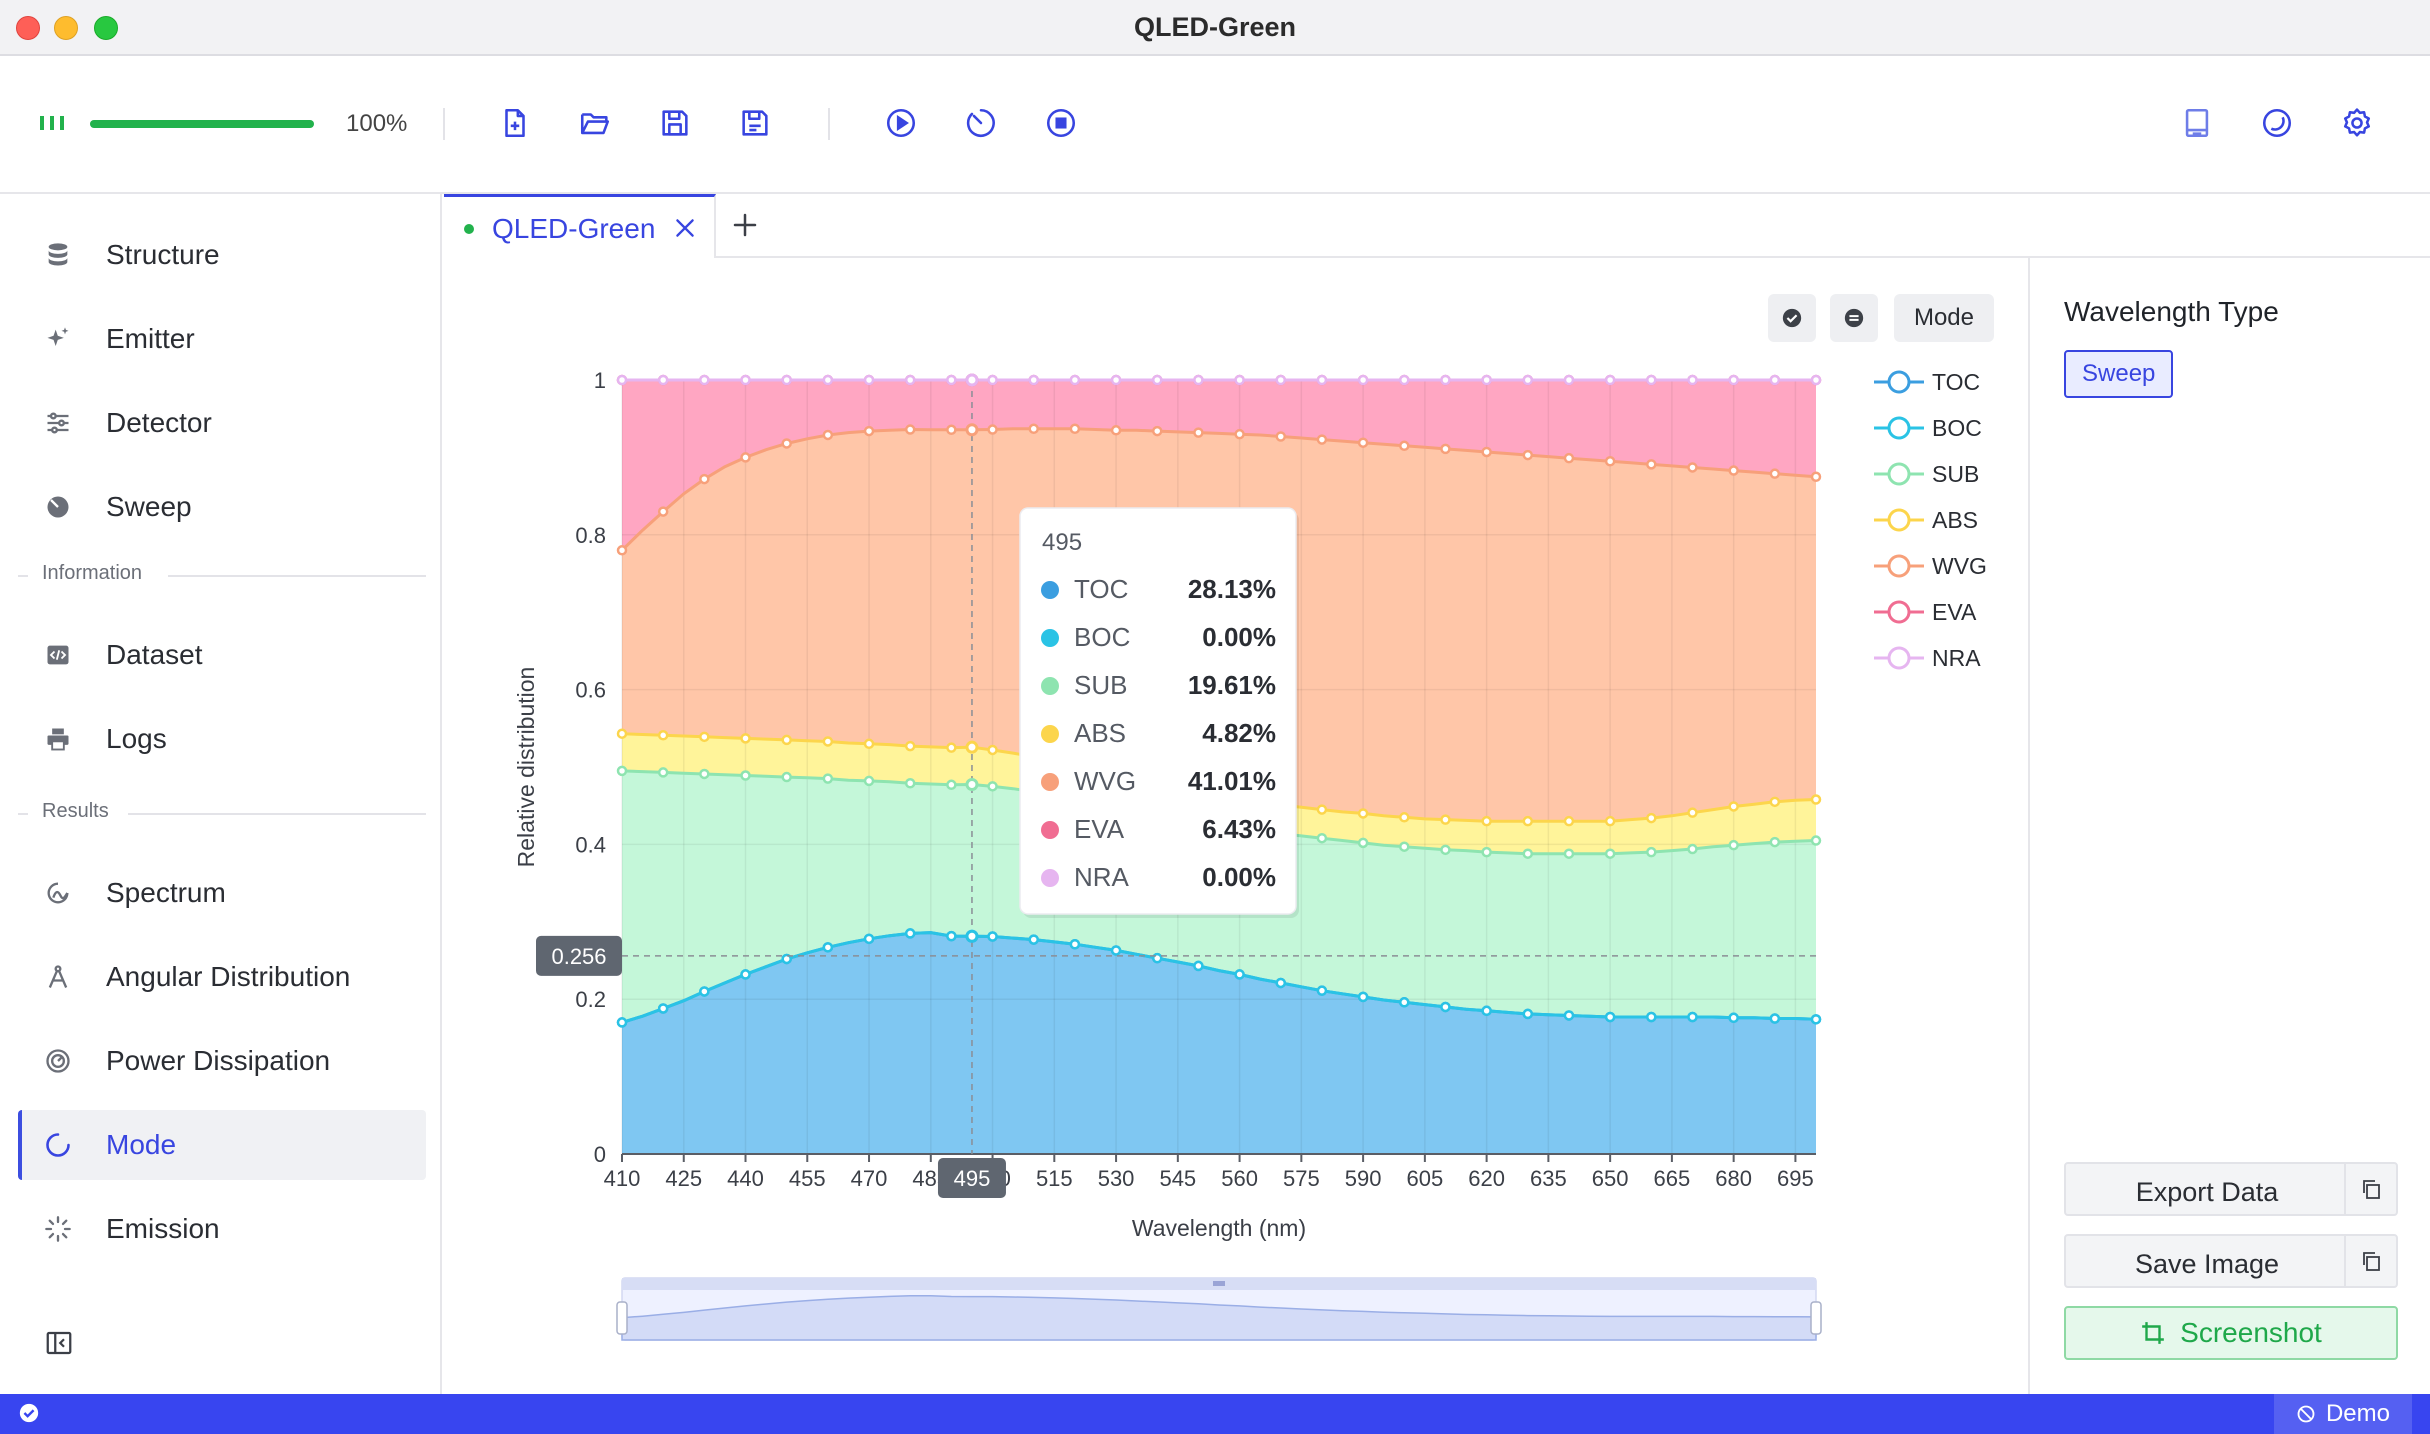  I want to click on tooltip-series-name: ABS, so click(1100, 733).